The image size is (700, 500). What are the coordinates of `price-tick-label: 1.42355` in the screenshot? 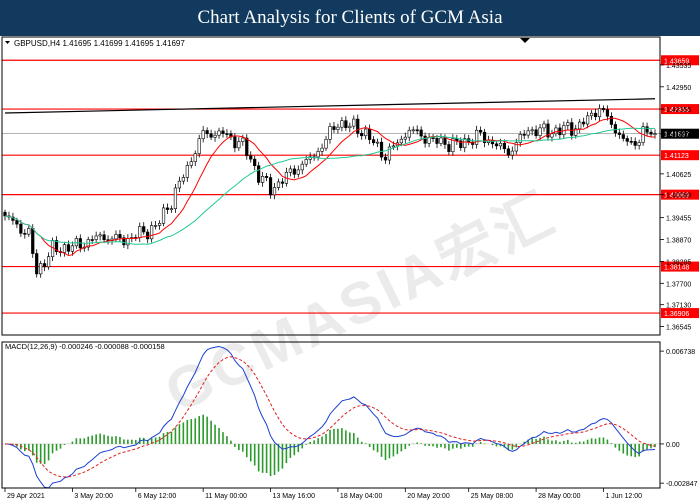 It's located at (678, 110).